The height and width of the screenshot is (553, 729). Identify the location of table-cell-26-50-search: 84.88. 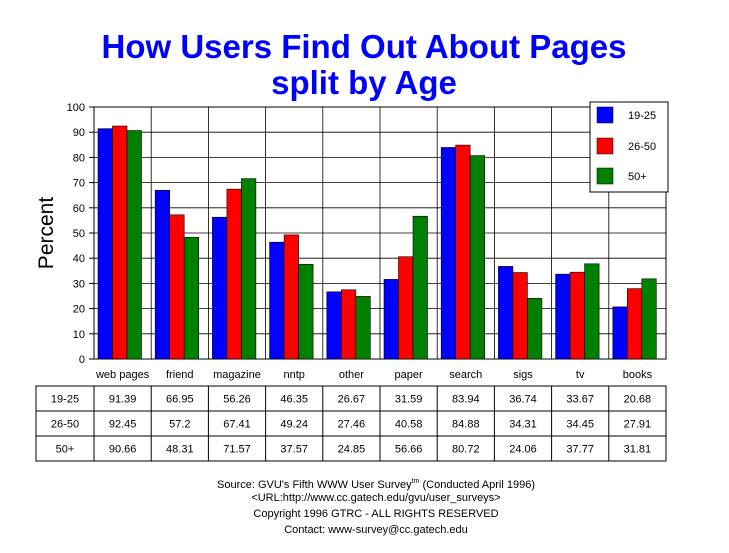
(466, 425).